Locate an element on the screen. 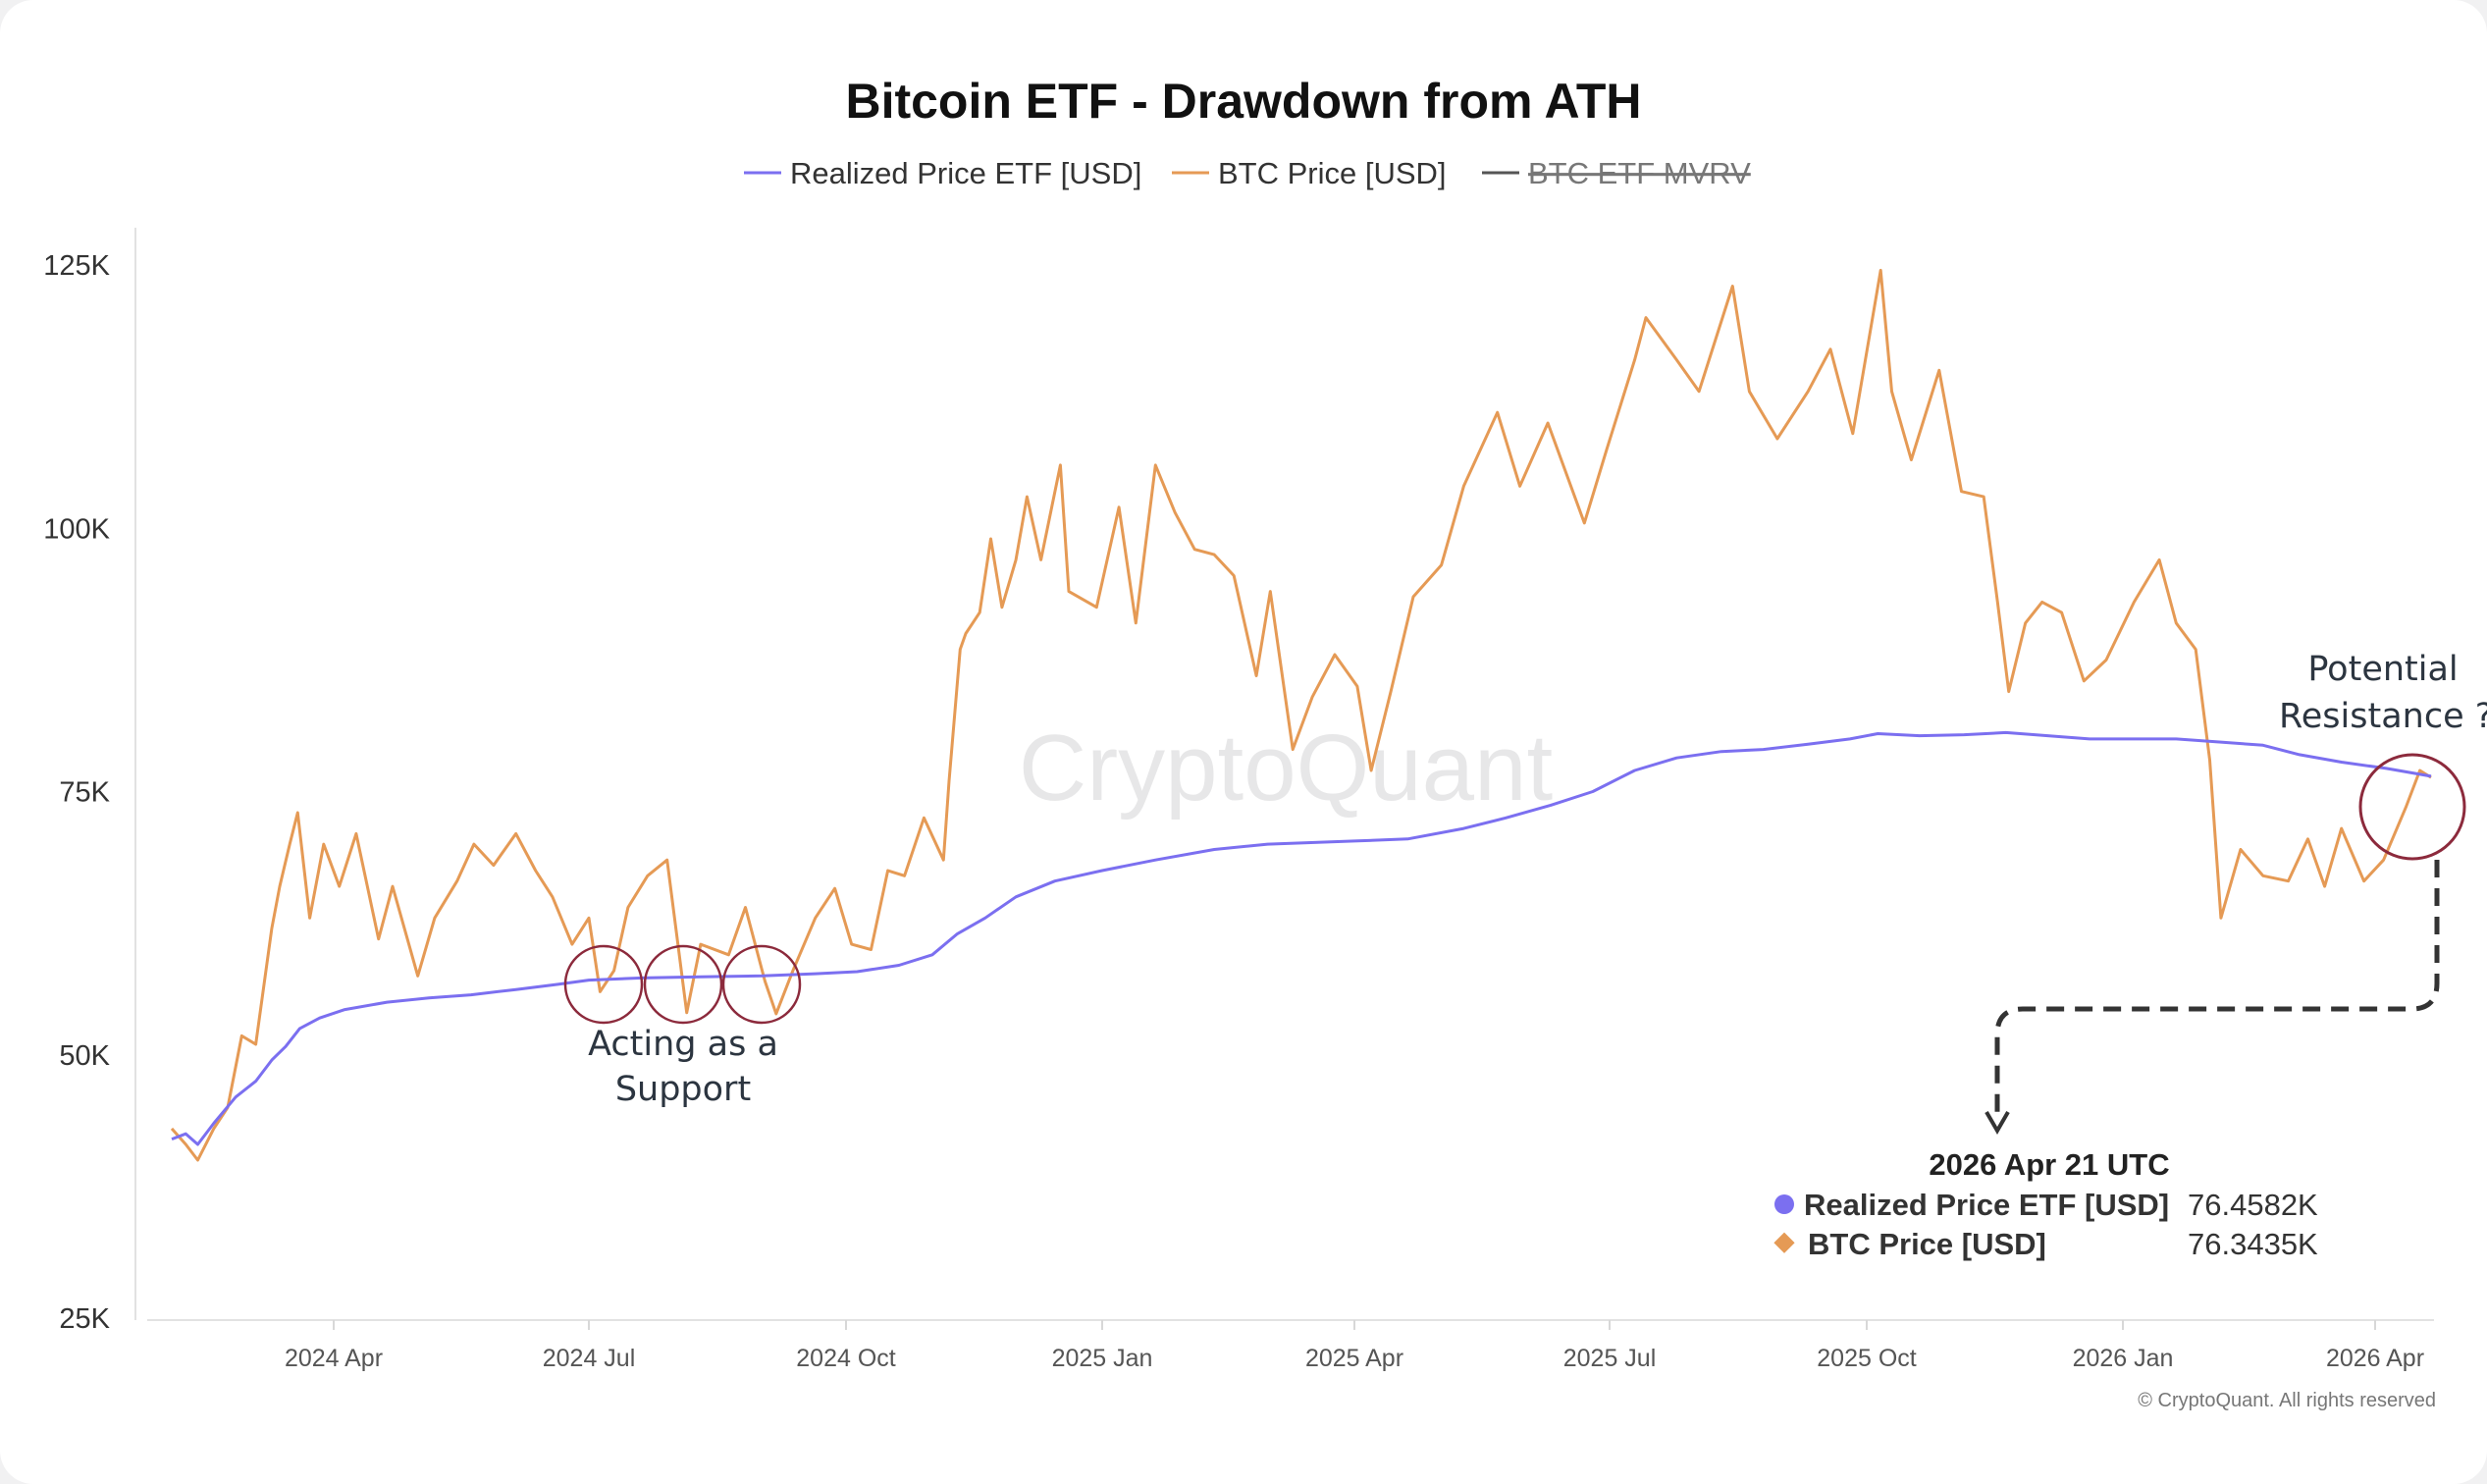  legend-item-realized: Realized Price ETF [USD] is located at coordinates (942, 173).